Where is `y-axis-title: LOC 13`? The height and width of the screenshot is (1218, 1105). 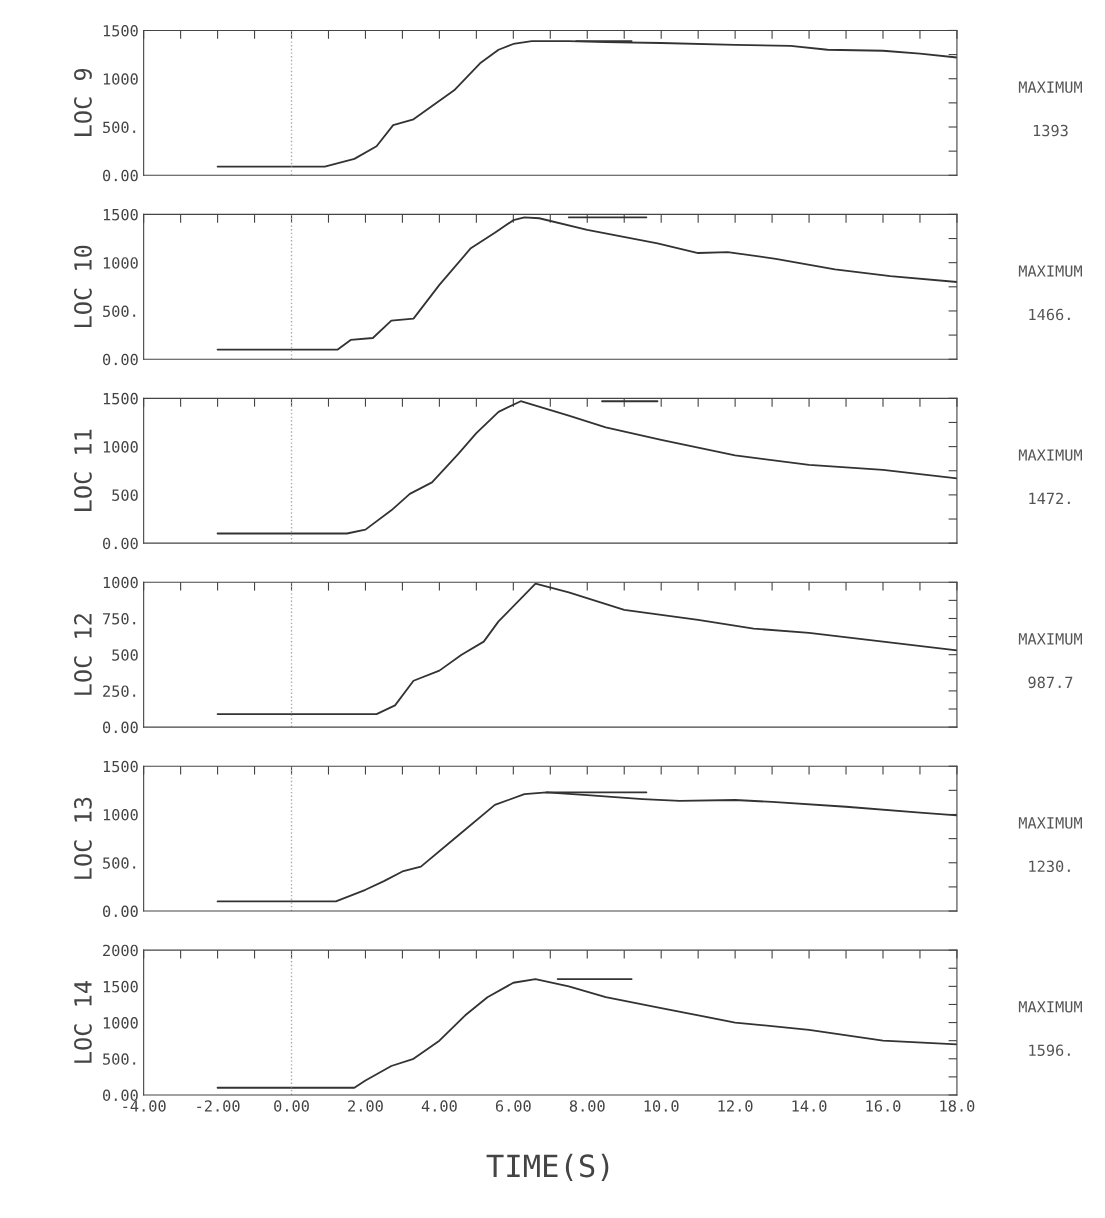
y-axis-title: LOC 13 is located at coordinates (83, 838).